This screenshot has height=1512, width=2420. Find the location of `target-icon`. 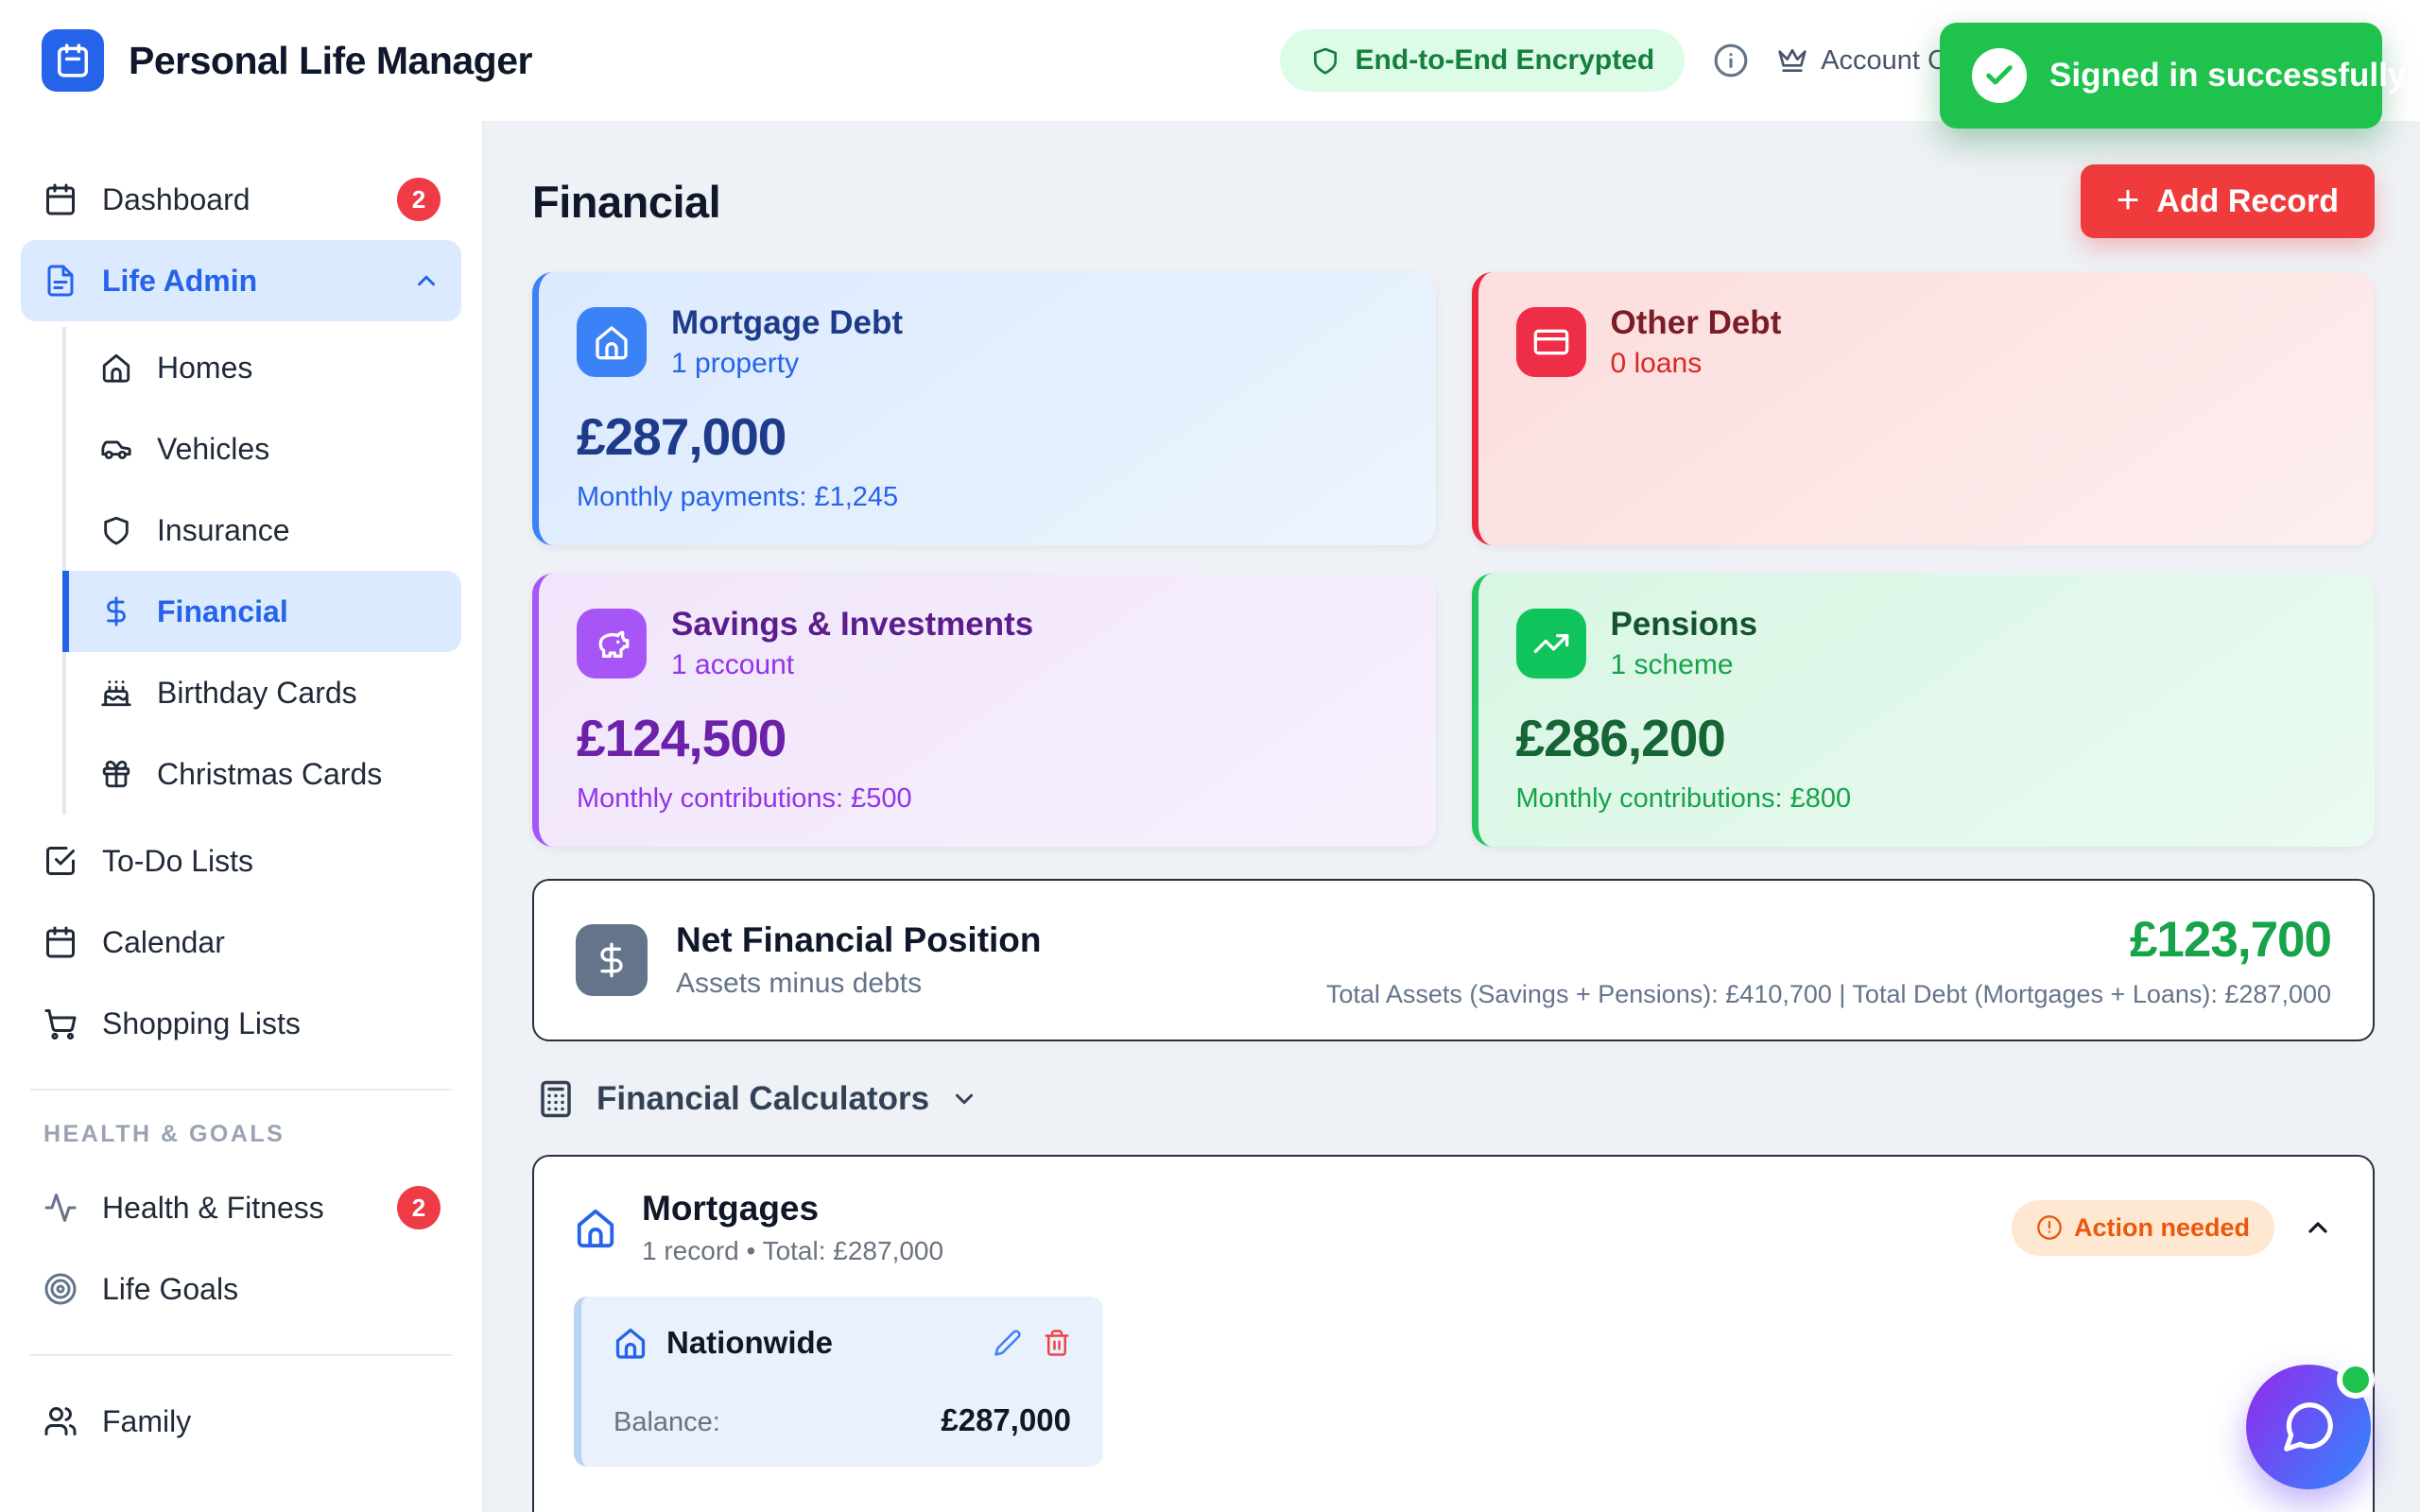

target-icon is located at coordinates (60, 1289).